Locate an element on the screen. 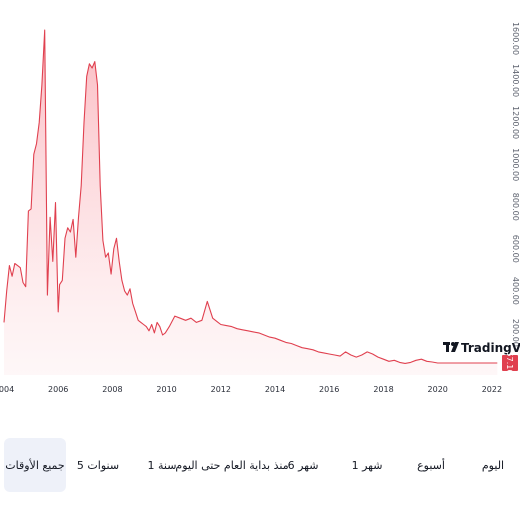 The height and width of the screenshot is (520, 520). x-tick-label: 2022 is located at coordinates (492, 389).